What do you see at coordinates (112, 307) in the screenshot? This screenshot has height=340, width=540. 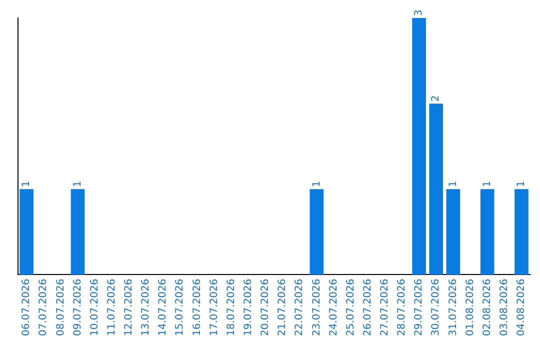 I see `x-tick-label: 11.07.2026` at bounding box center [112, 307].